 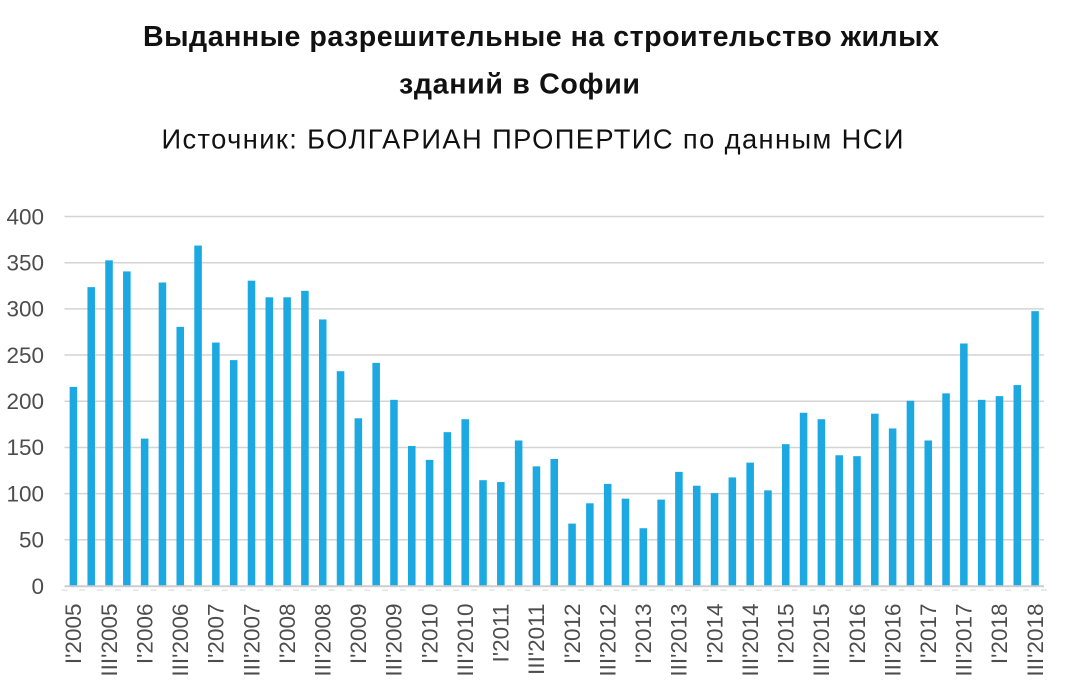 I want to click on svg-text: I'2015, so click(x=786, y=634).